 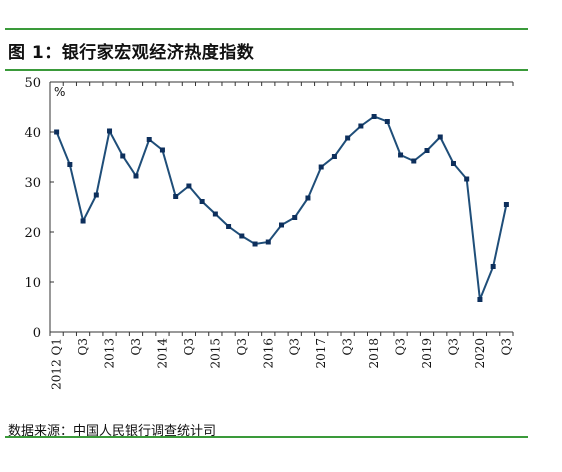 I want to click on title-rule, so click(x=266, y=70).